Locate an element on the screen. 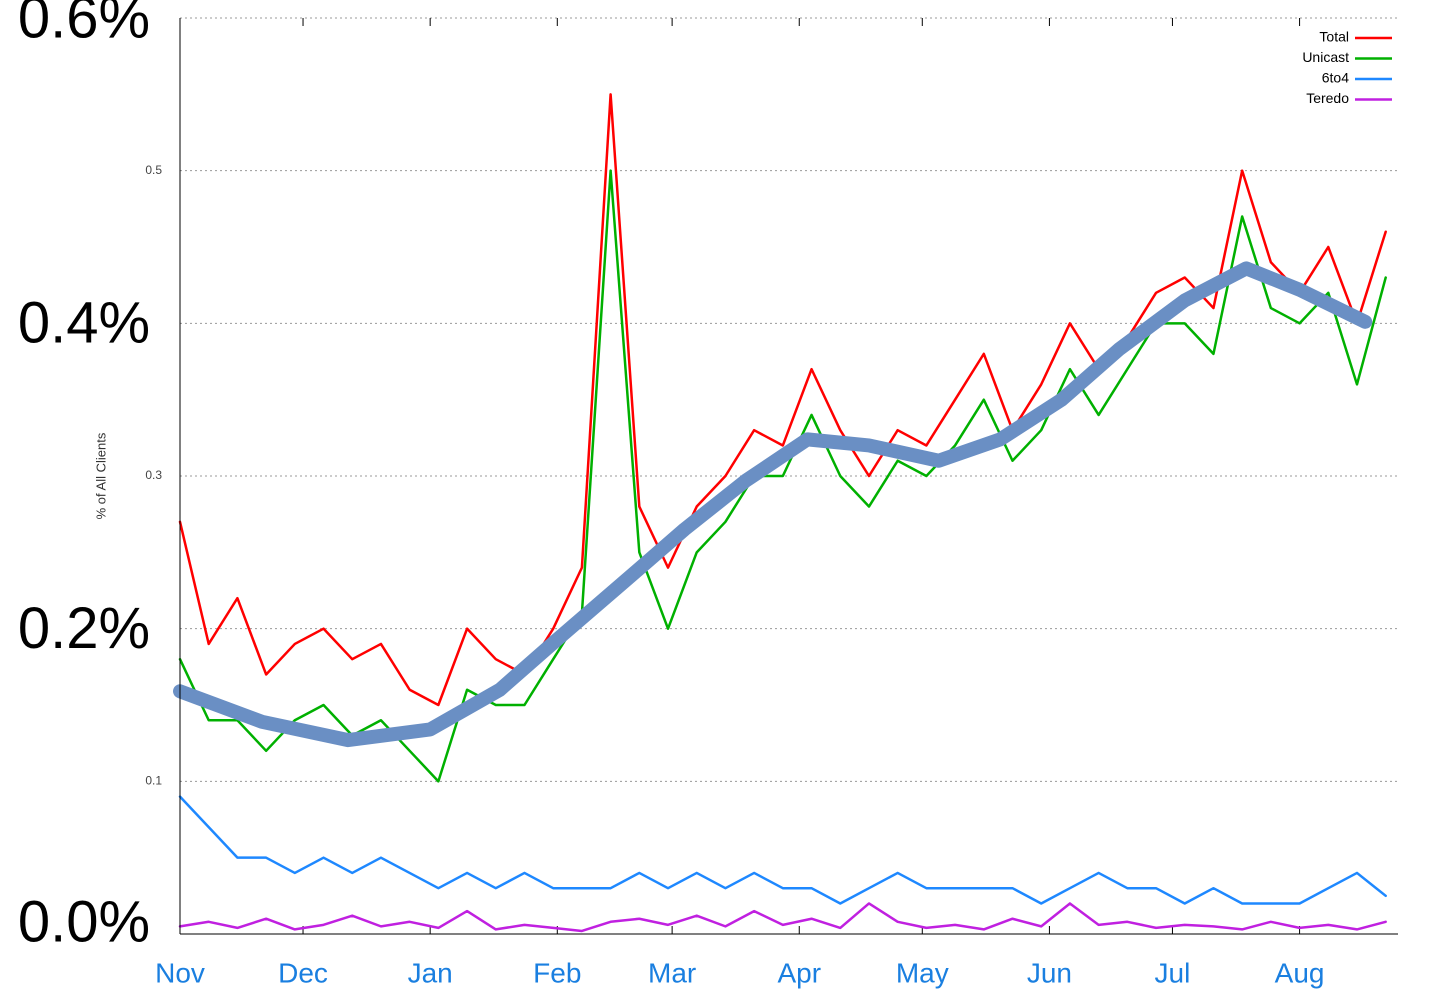 This screenshot has width=1429, height=994. x-tick-label: Apr is located at coordinates (799, 972).